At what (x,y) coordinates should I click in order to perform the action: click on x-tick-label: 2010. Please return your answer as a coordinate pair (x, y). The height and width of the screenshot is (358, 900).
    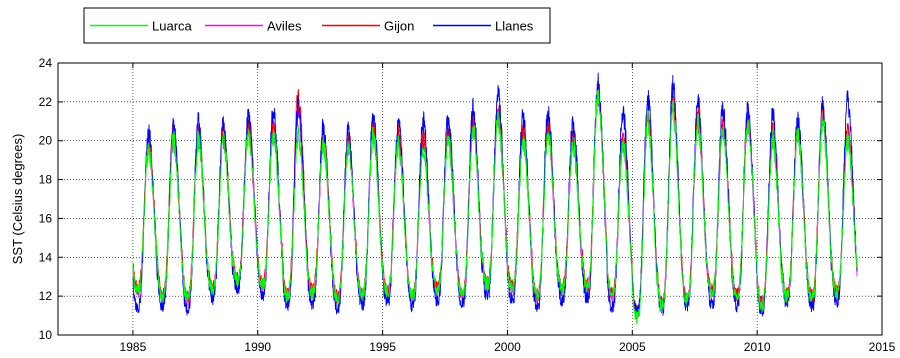
    Looking at the image, I should click on (757, 347).